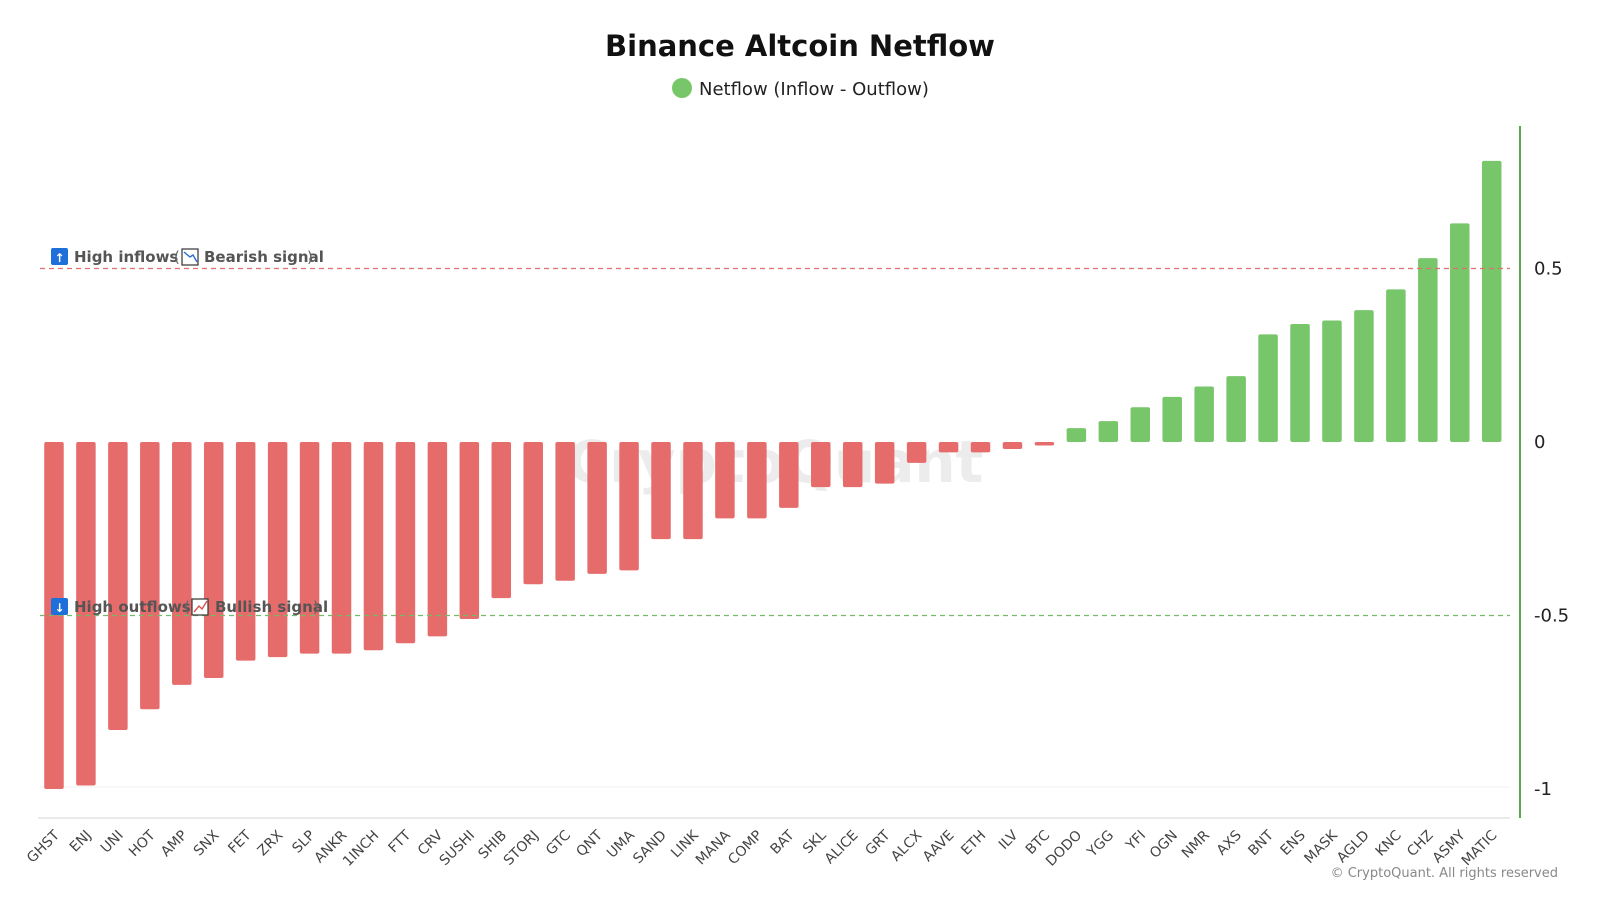  Describe the element at coordinates (1229, 842) in the screenshot. I see `x-tick-label: AXS` at that location.